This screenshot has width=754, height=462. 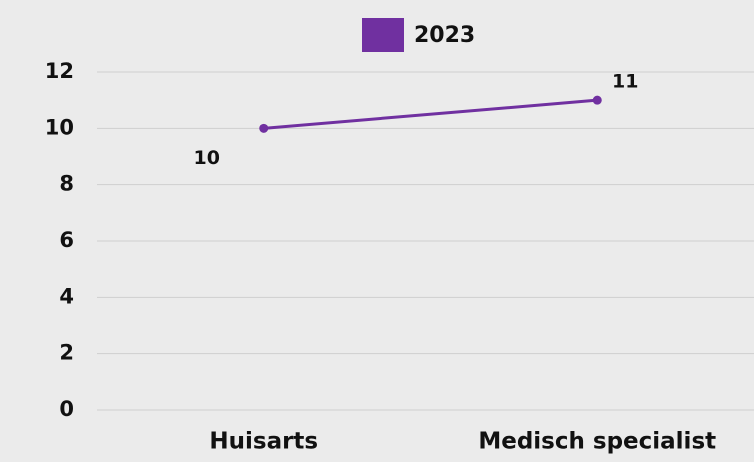 What do you see at coordinates (263, 442) in the screenshot?
I see `x-tick-label: Huisarts` at bounding box center [263, 442].